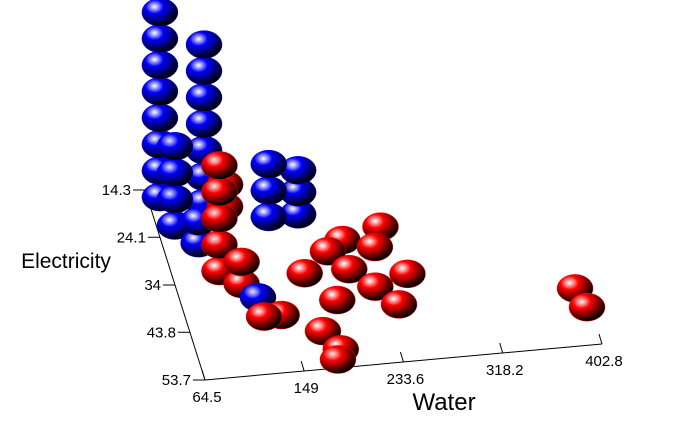  Describe the element at coordinates (206, 397) in the screenshot. I see `x-tick-label: 64.5` at that location.